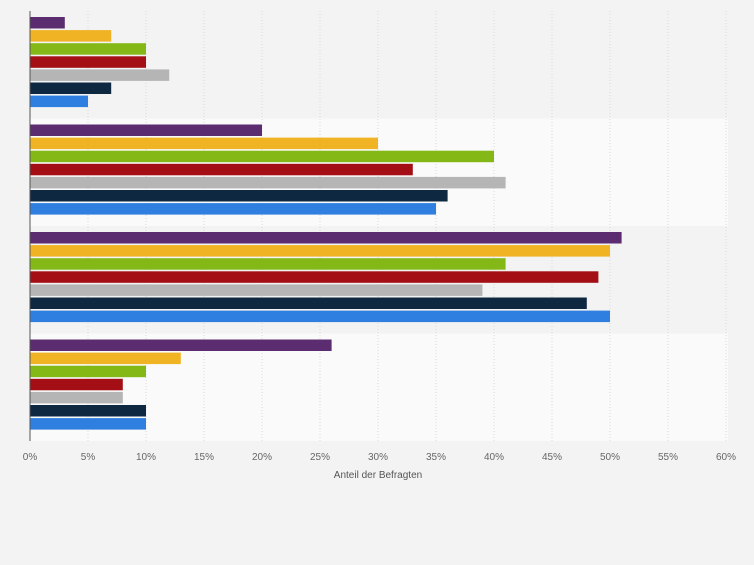  I want to click on x-tick-label: 35%, so click(436, 457).